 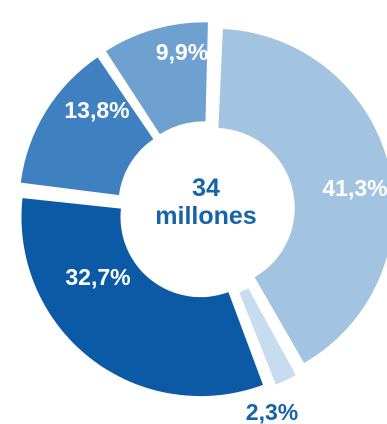 I want to click on slice-label: 41,3%, so click(x=354, y=188).